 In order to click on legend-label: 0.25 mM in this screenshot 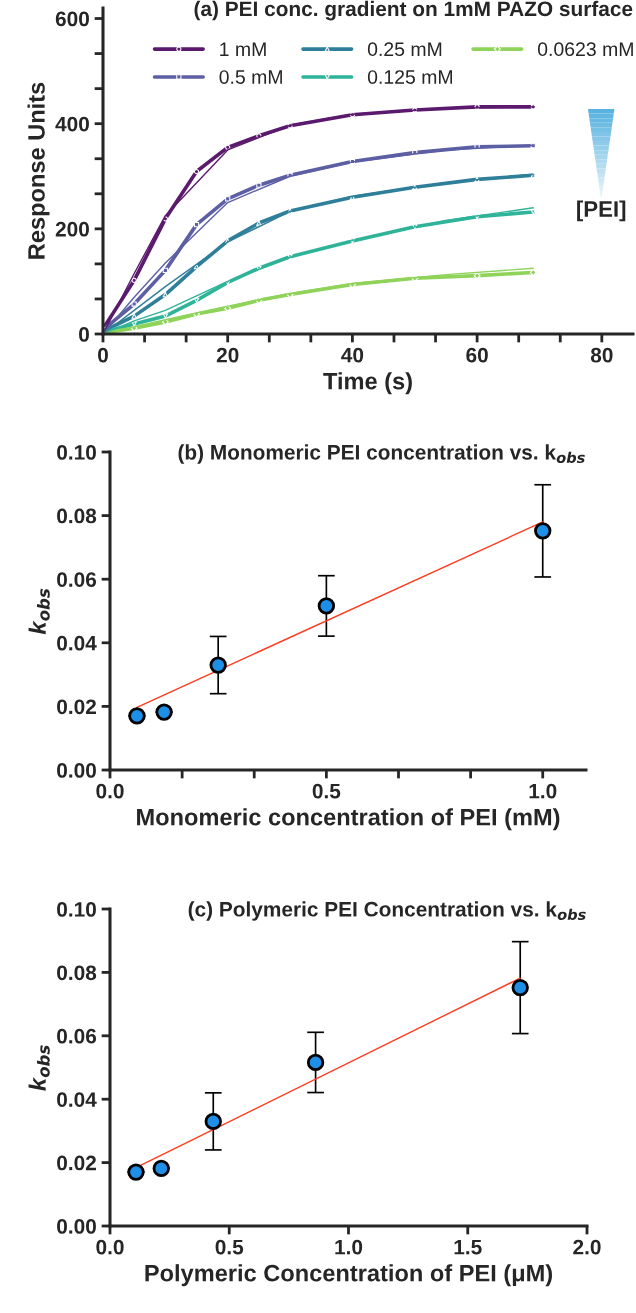, I will do `click(404, 49)`.